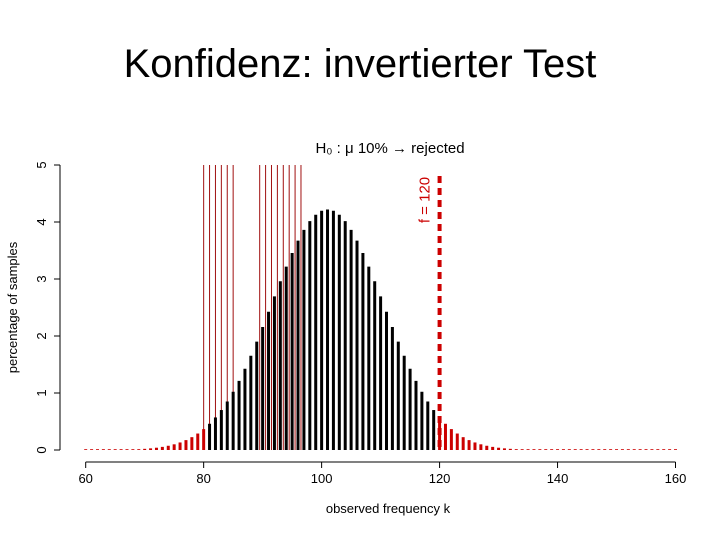  What do you see at coordinates (41, 335) in the screenshot?
I see `y-tick-label: 2` at bounding box center [41, 335].